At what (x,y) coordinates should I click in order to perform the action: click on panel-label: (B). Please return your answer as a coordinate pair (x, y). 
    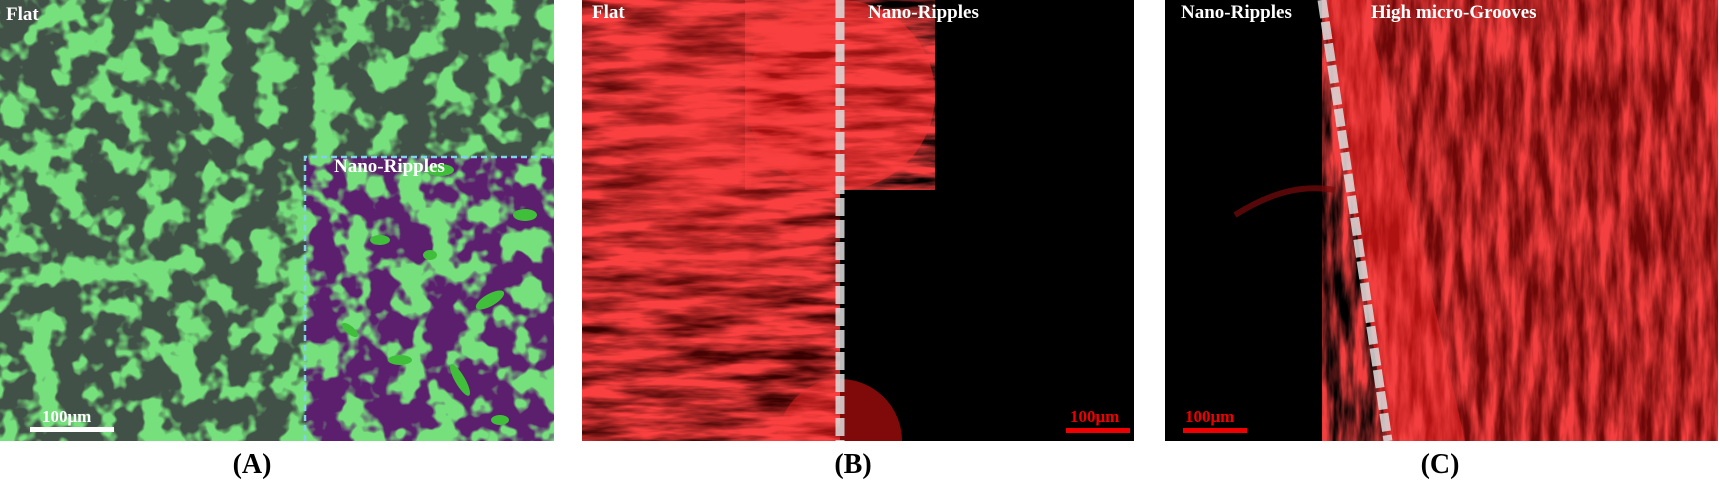
    Looking at the image, I should click on (852, 464).